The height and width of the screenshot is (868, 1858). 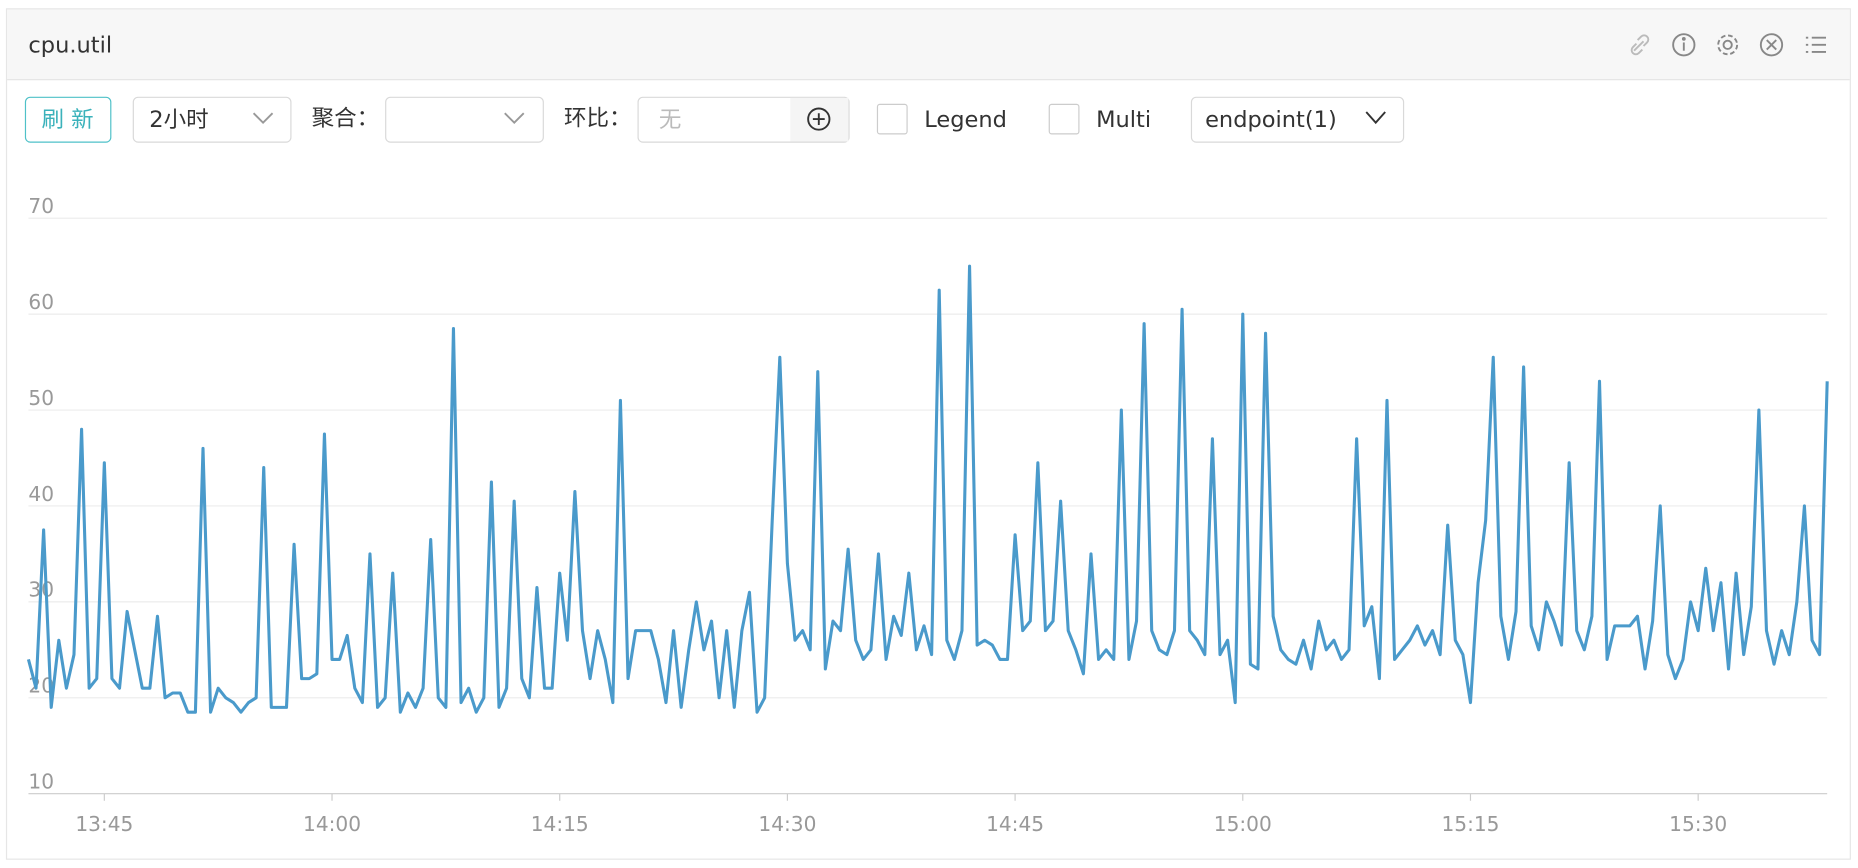 What do you see at coordinates (787, 824) in the screenshot?
I see `x-tick-label: 14:30` at bounding box center [787, 824].